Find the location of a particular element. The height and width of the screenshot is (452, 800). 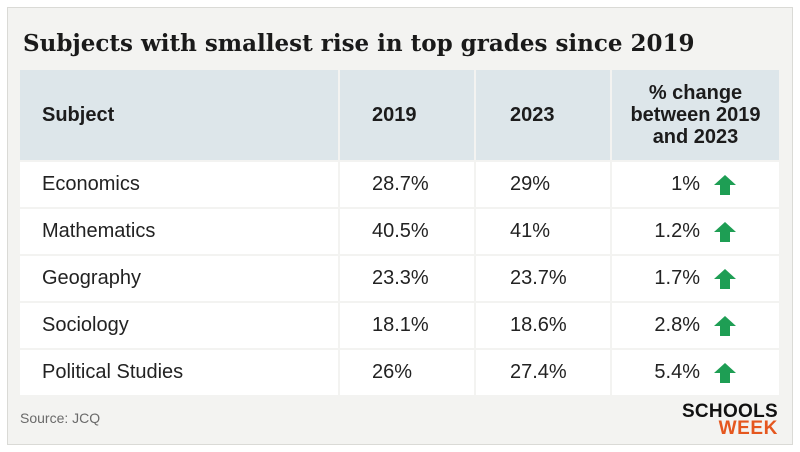

cell-change: 1.7% is located at coordinates (695, 278).